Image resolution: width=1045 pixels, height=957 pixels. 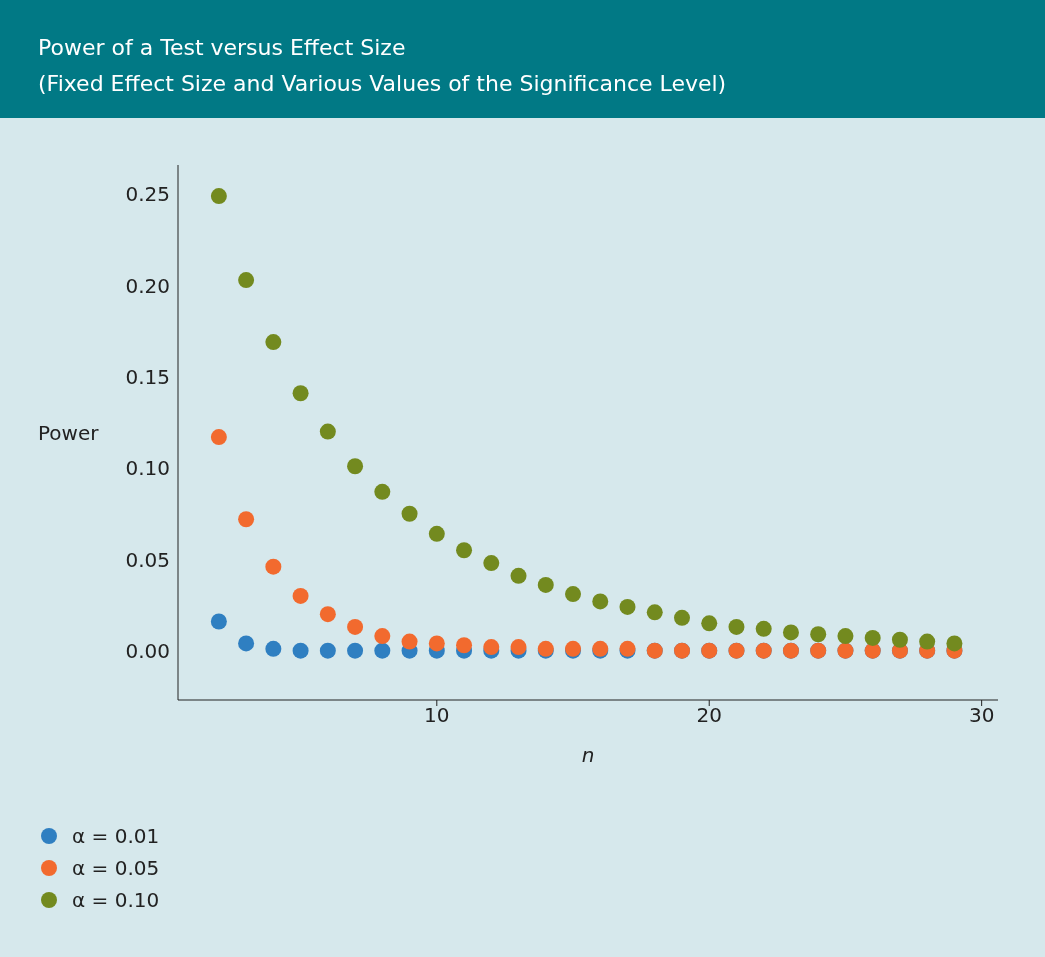 What do you see at coordinates (147, 650) in the screenshot?
I see `y-tick-label: 0.00` at bounding box center [147, 650].